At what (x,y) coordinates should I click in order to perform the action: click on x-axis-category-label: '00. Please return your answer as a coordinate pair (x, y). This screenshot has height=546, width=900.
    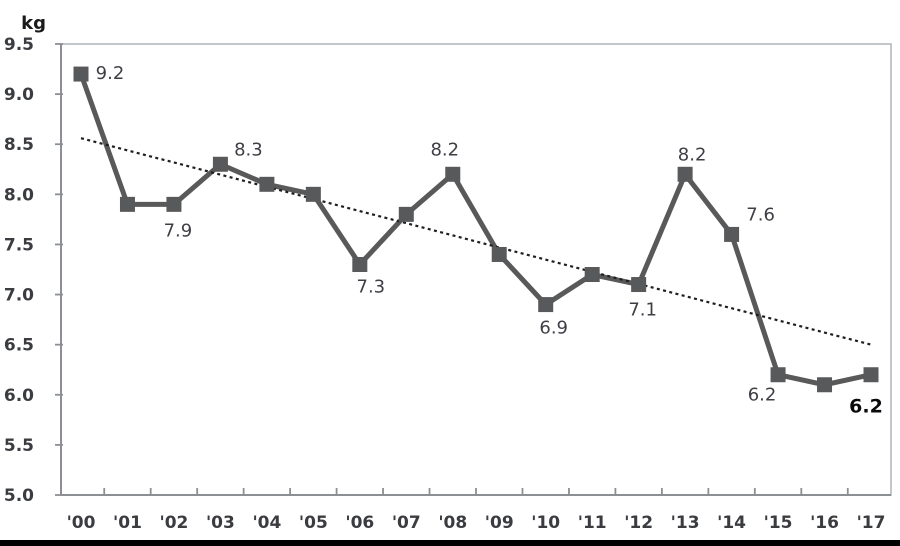
    Looking at the image, I should click on (81, 523).